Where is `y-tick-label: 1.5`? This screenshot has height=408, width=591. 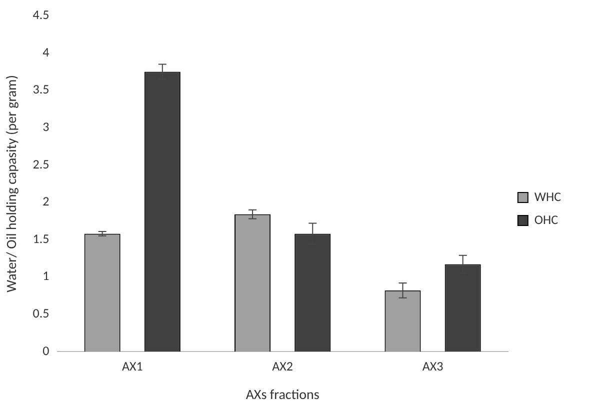 y-tick-label: 1.5 is located at coordinates (41, 239).